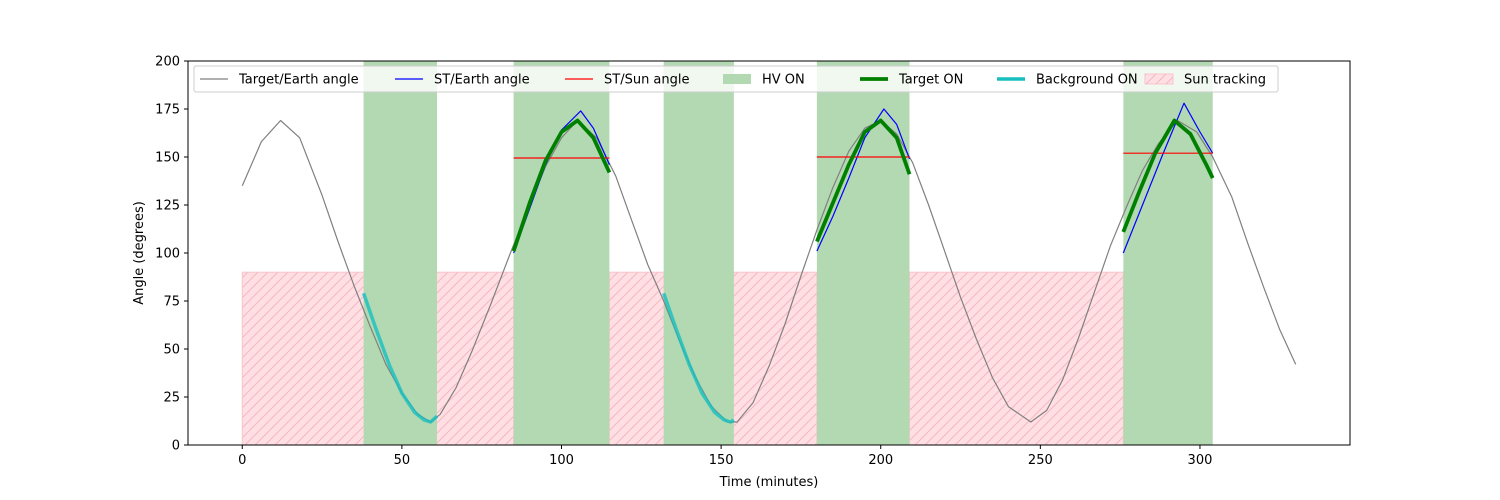  What do you see at coordinates (1159, 79) in the screenshot?
I see `legend-swatch-sun-tracking-hatch` at bounding box center [1159, 79].